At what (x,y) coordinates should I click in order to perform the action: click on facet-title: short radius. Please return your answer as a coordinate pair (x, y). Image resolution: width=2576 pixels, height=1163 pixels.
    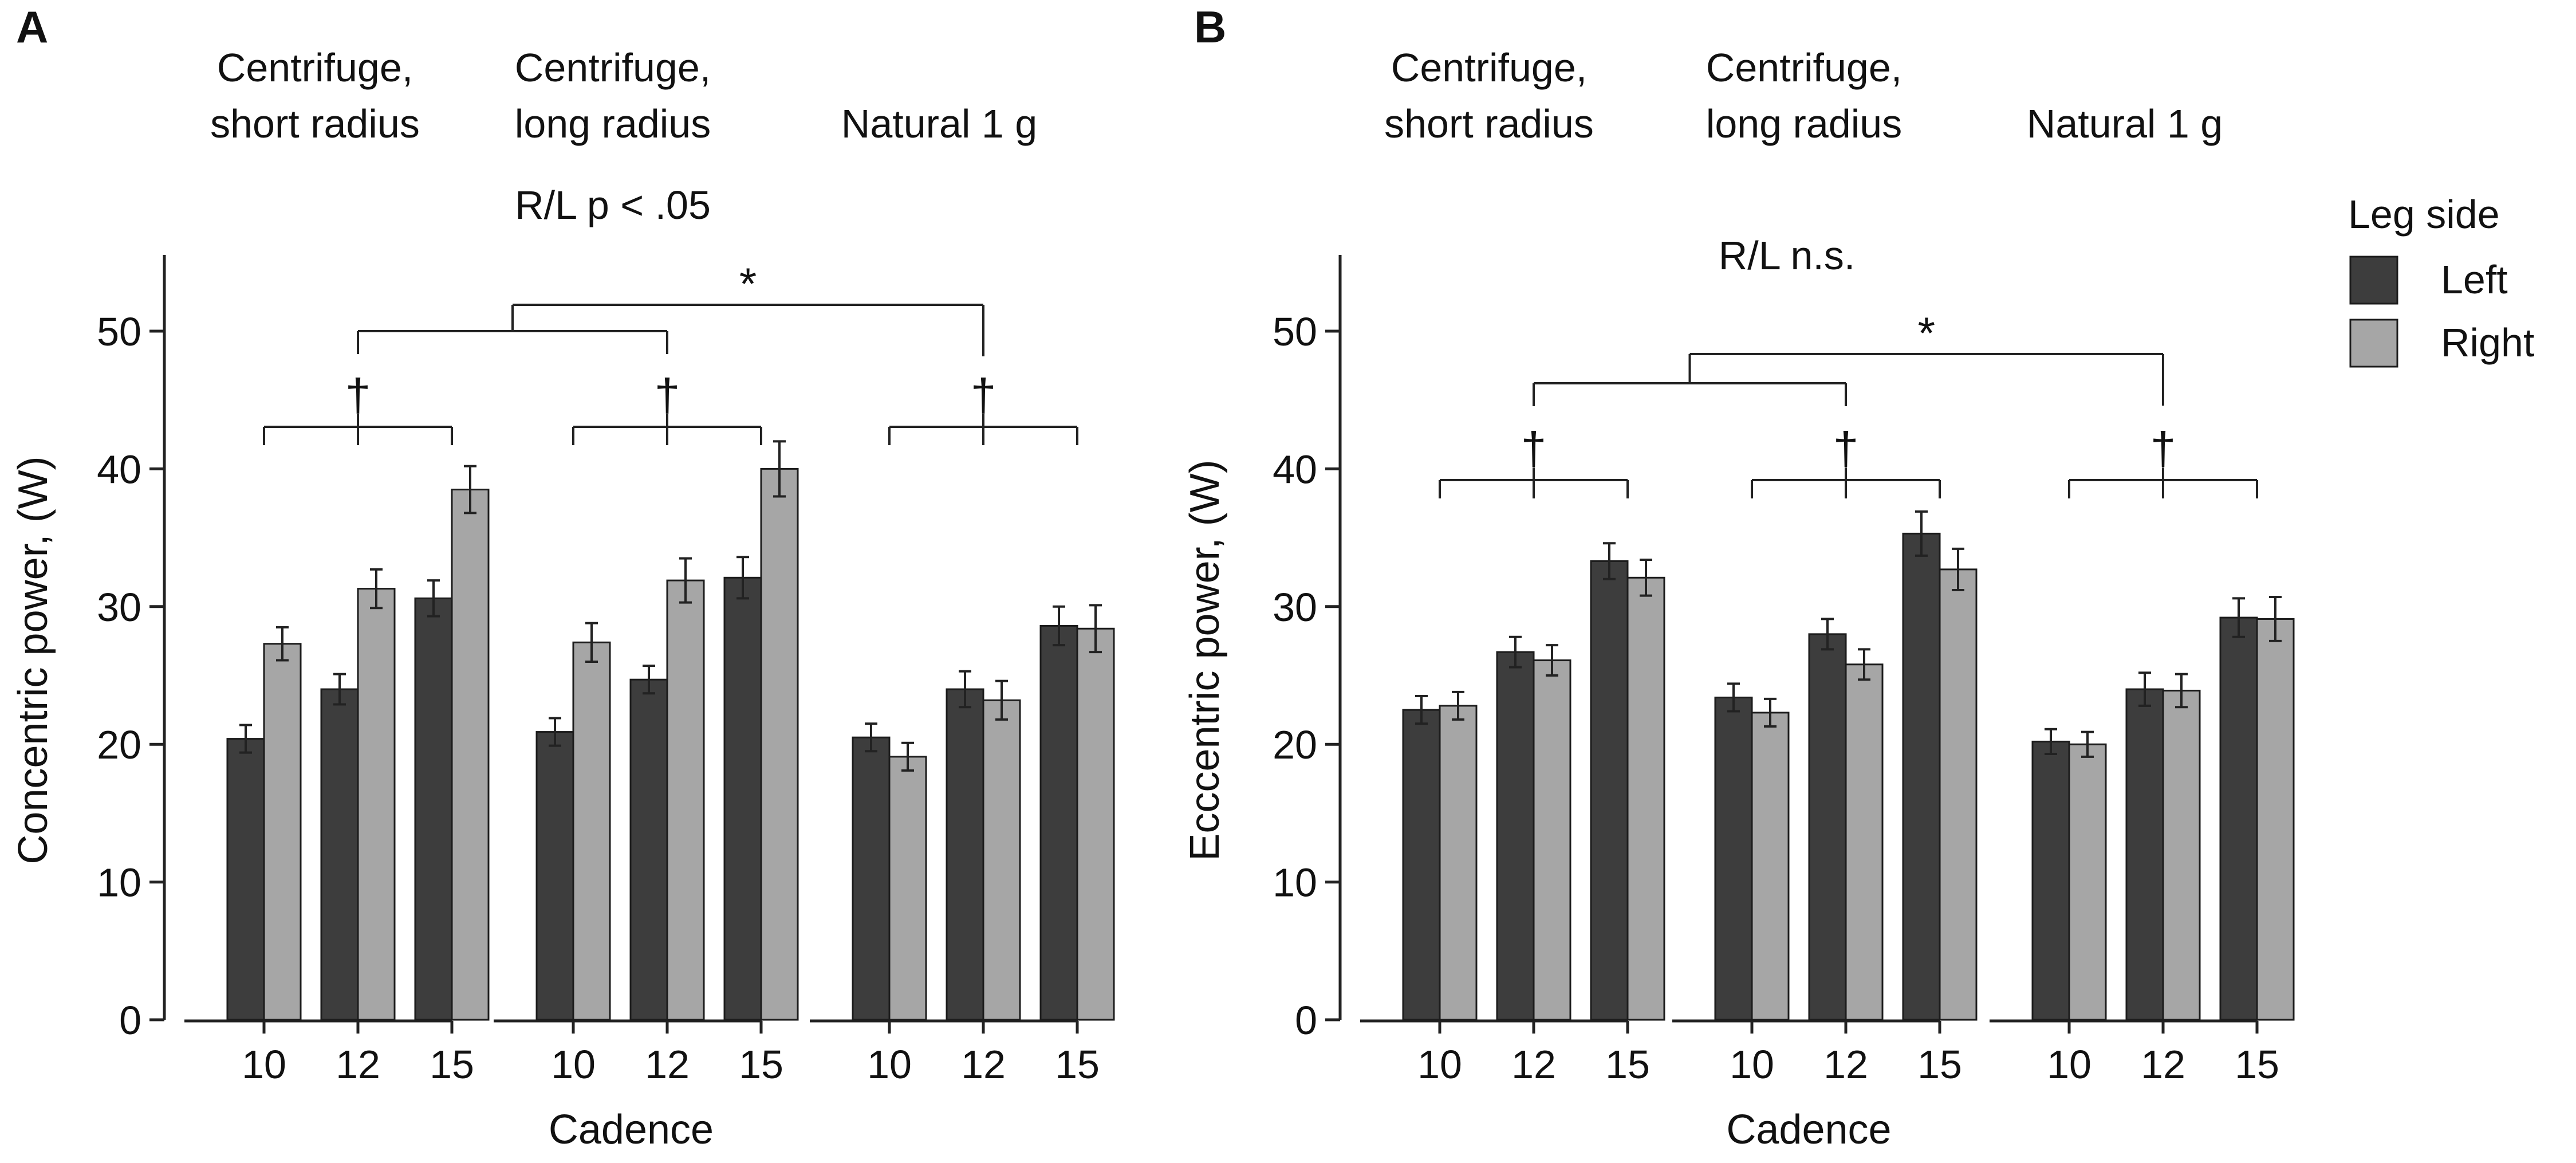
    Looking at the image, I should click on (1489, 123).